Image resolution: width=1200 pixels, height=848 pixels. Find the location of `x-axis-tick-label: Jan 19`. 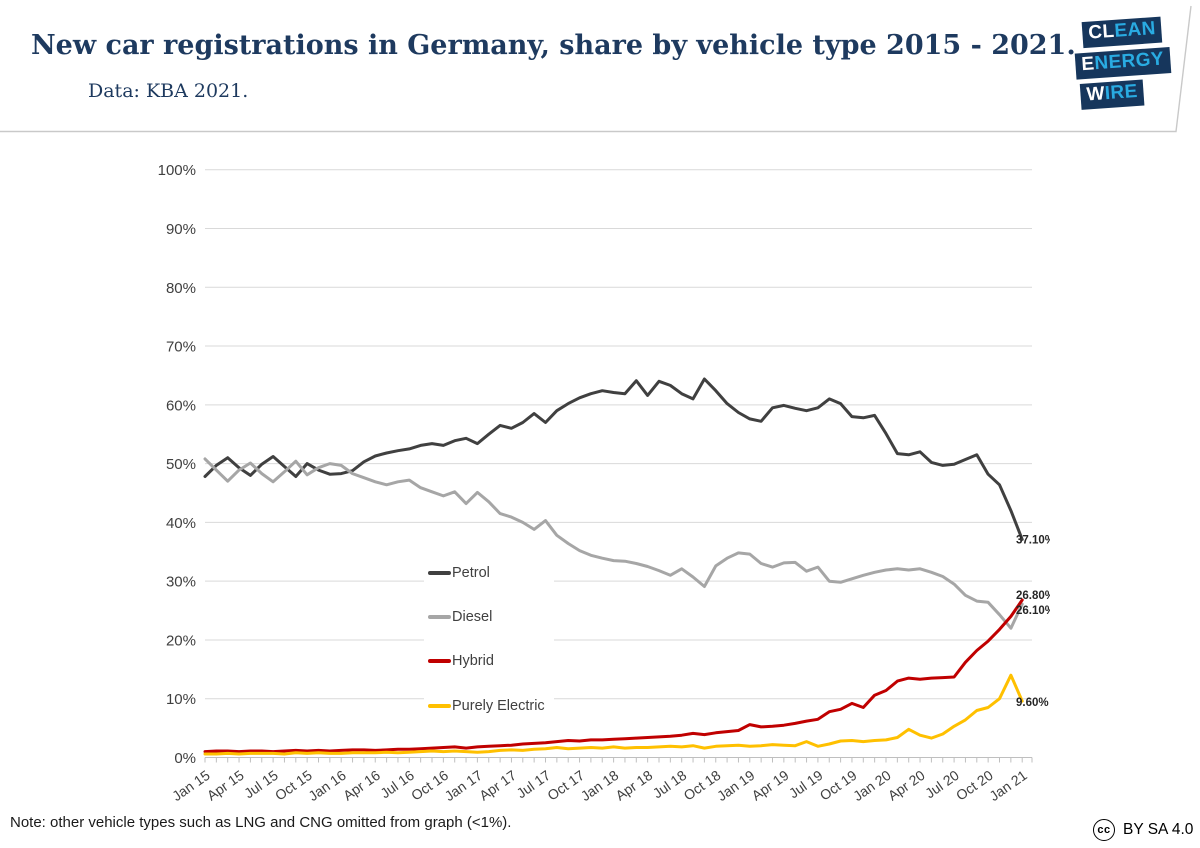

x-axis-tick-label: Jan 19 is located at coordinates (736, 785).